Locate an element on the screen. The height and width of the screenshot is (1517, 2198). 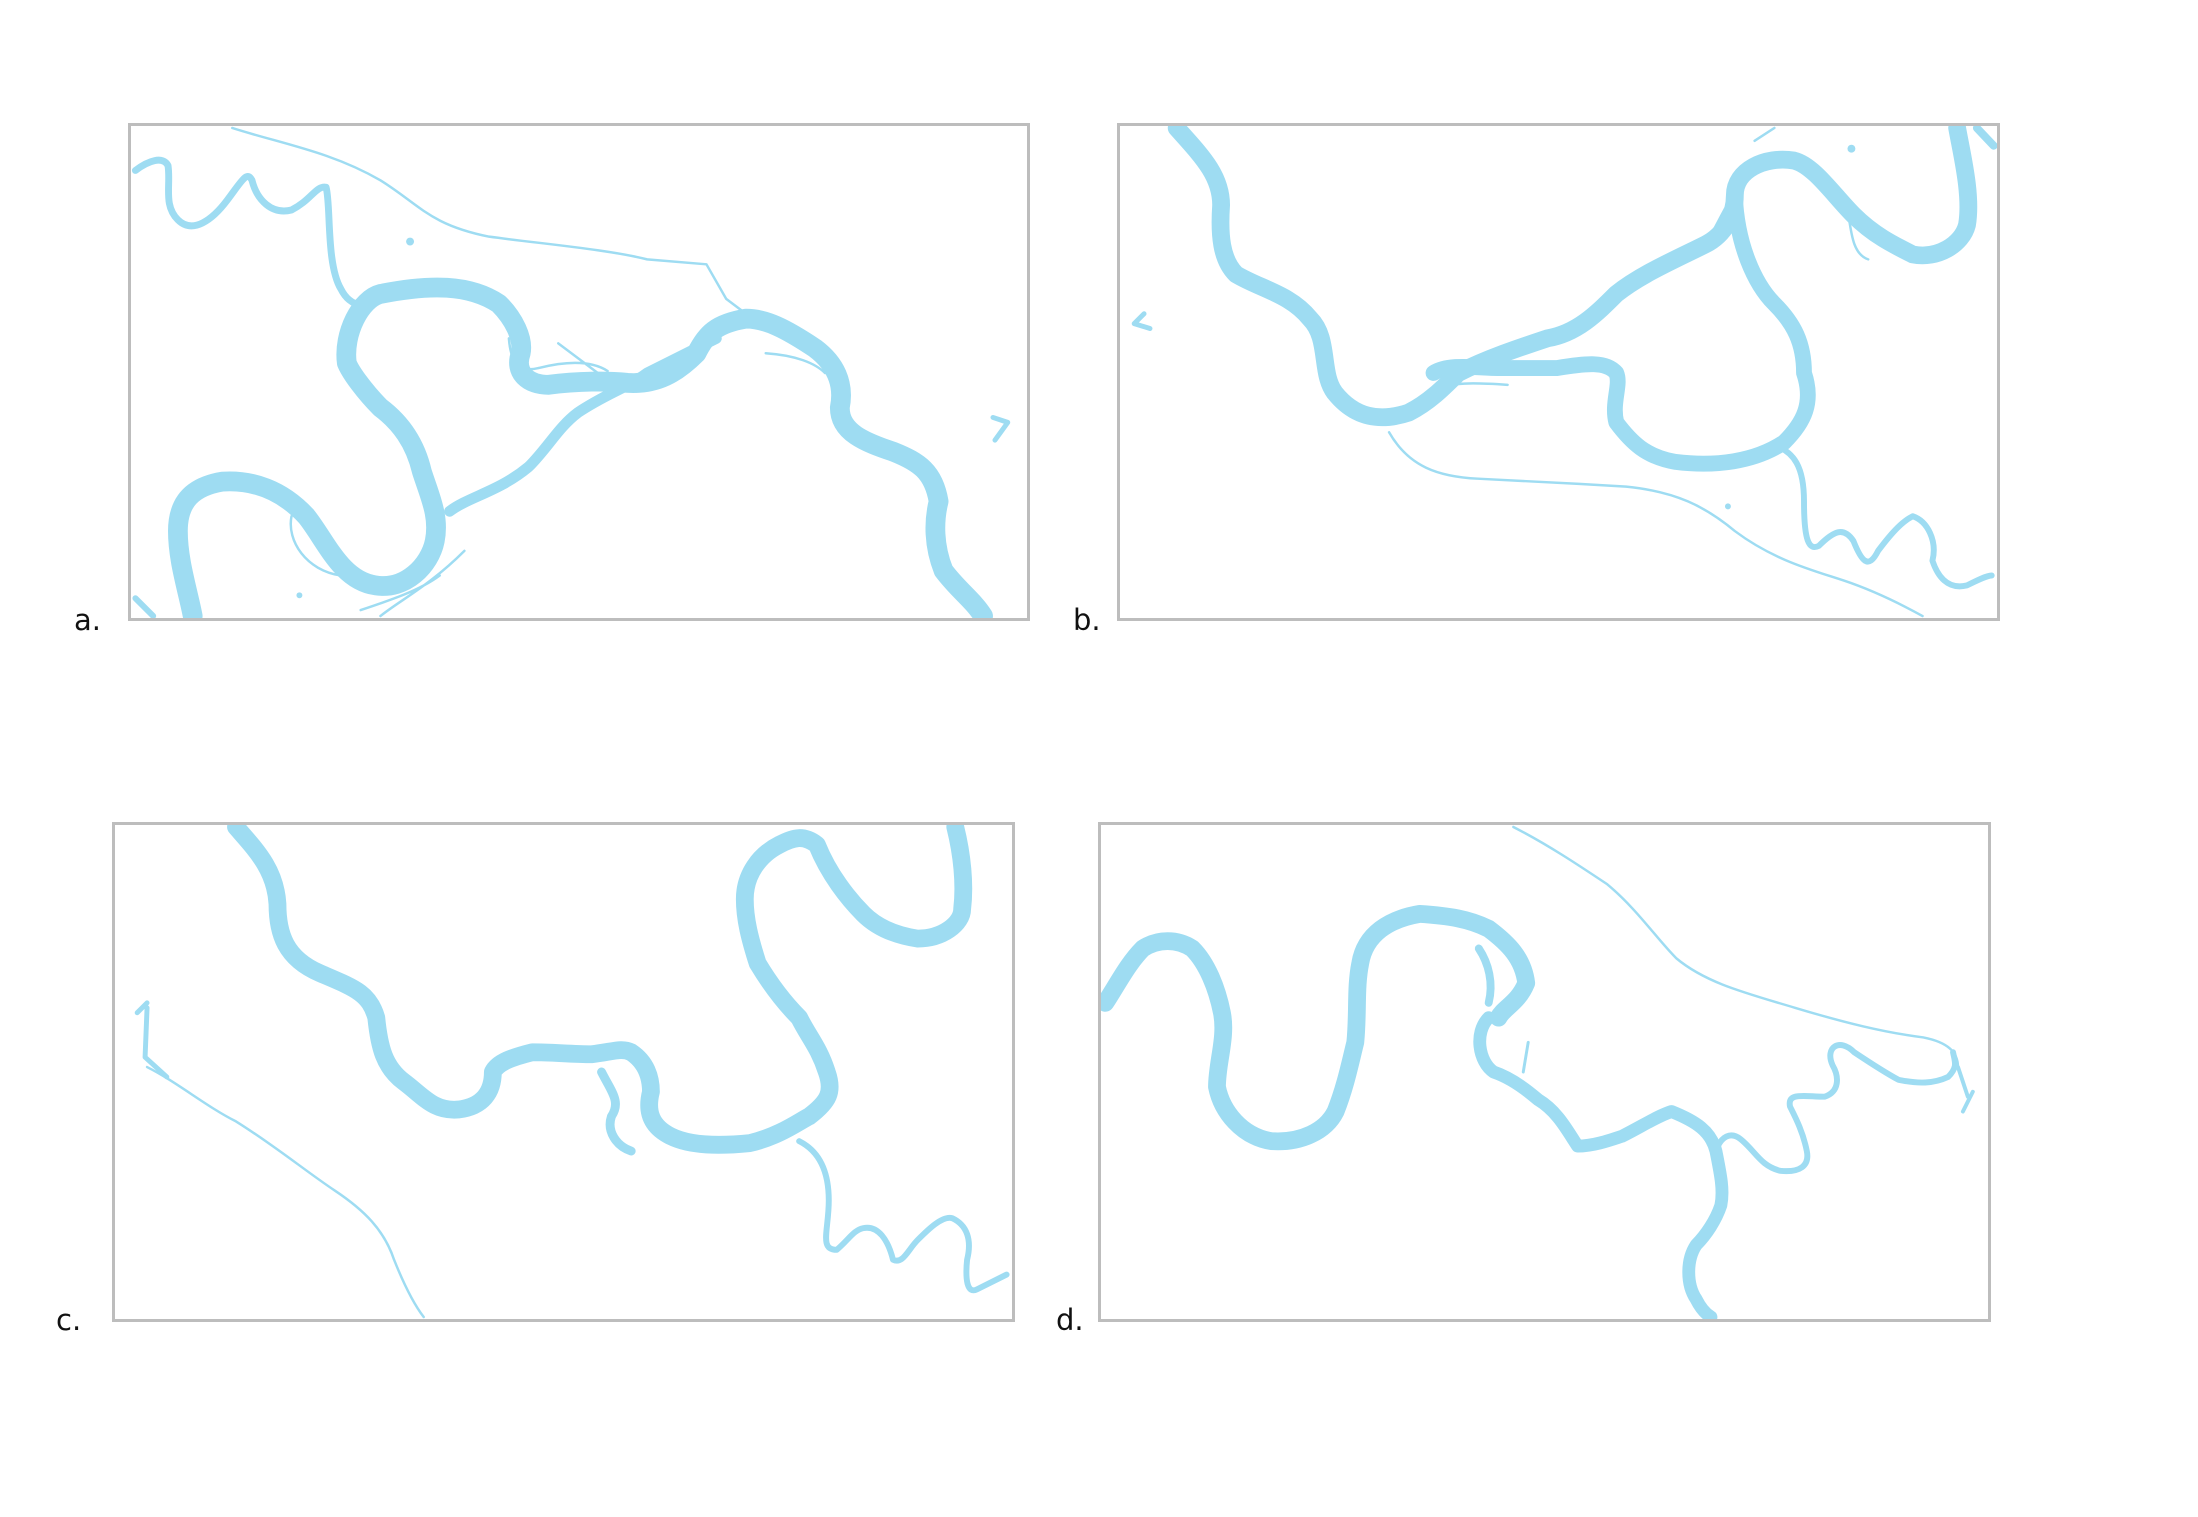
marsh-a-corner is located at coordinates (144, 606).